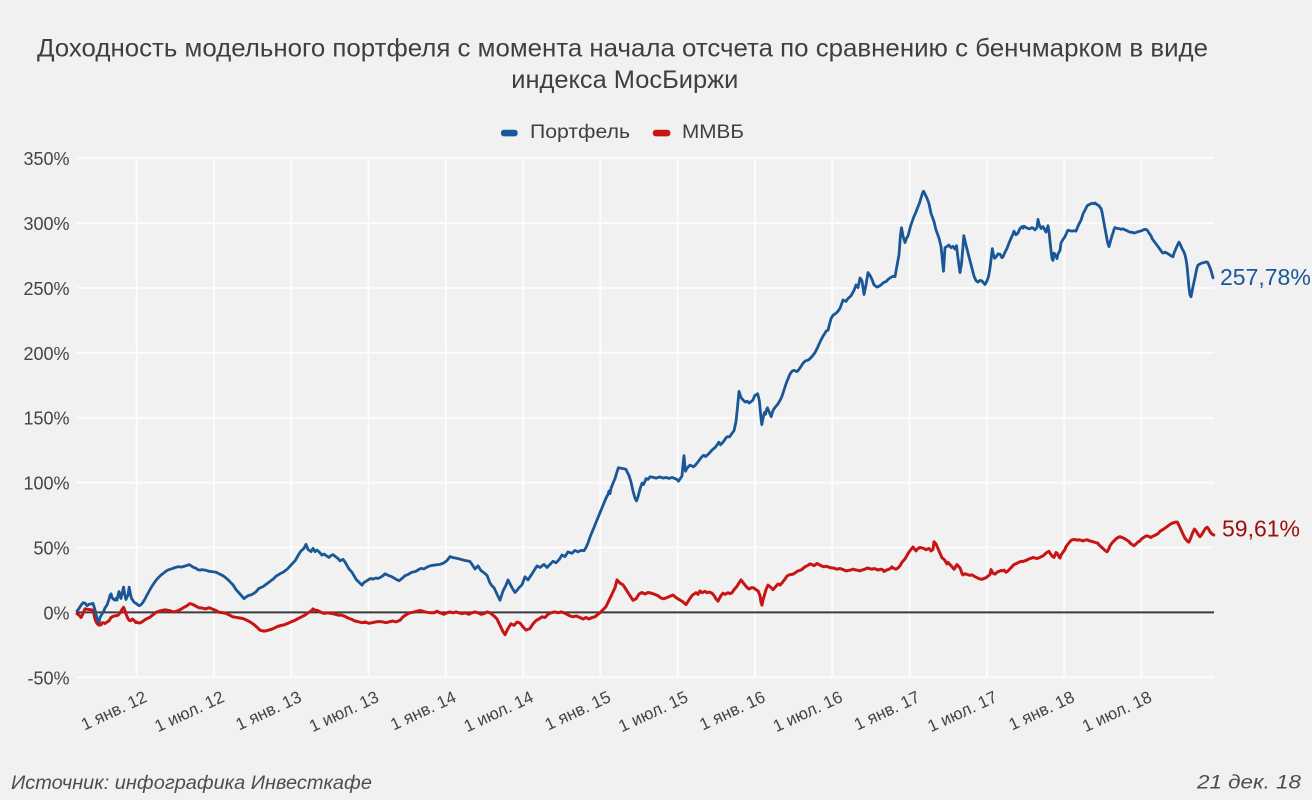  Describe the element at coordinates (46, 159) in the screenshot. I see `svg-text: 350%` at that location.